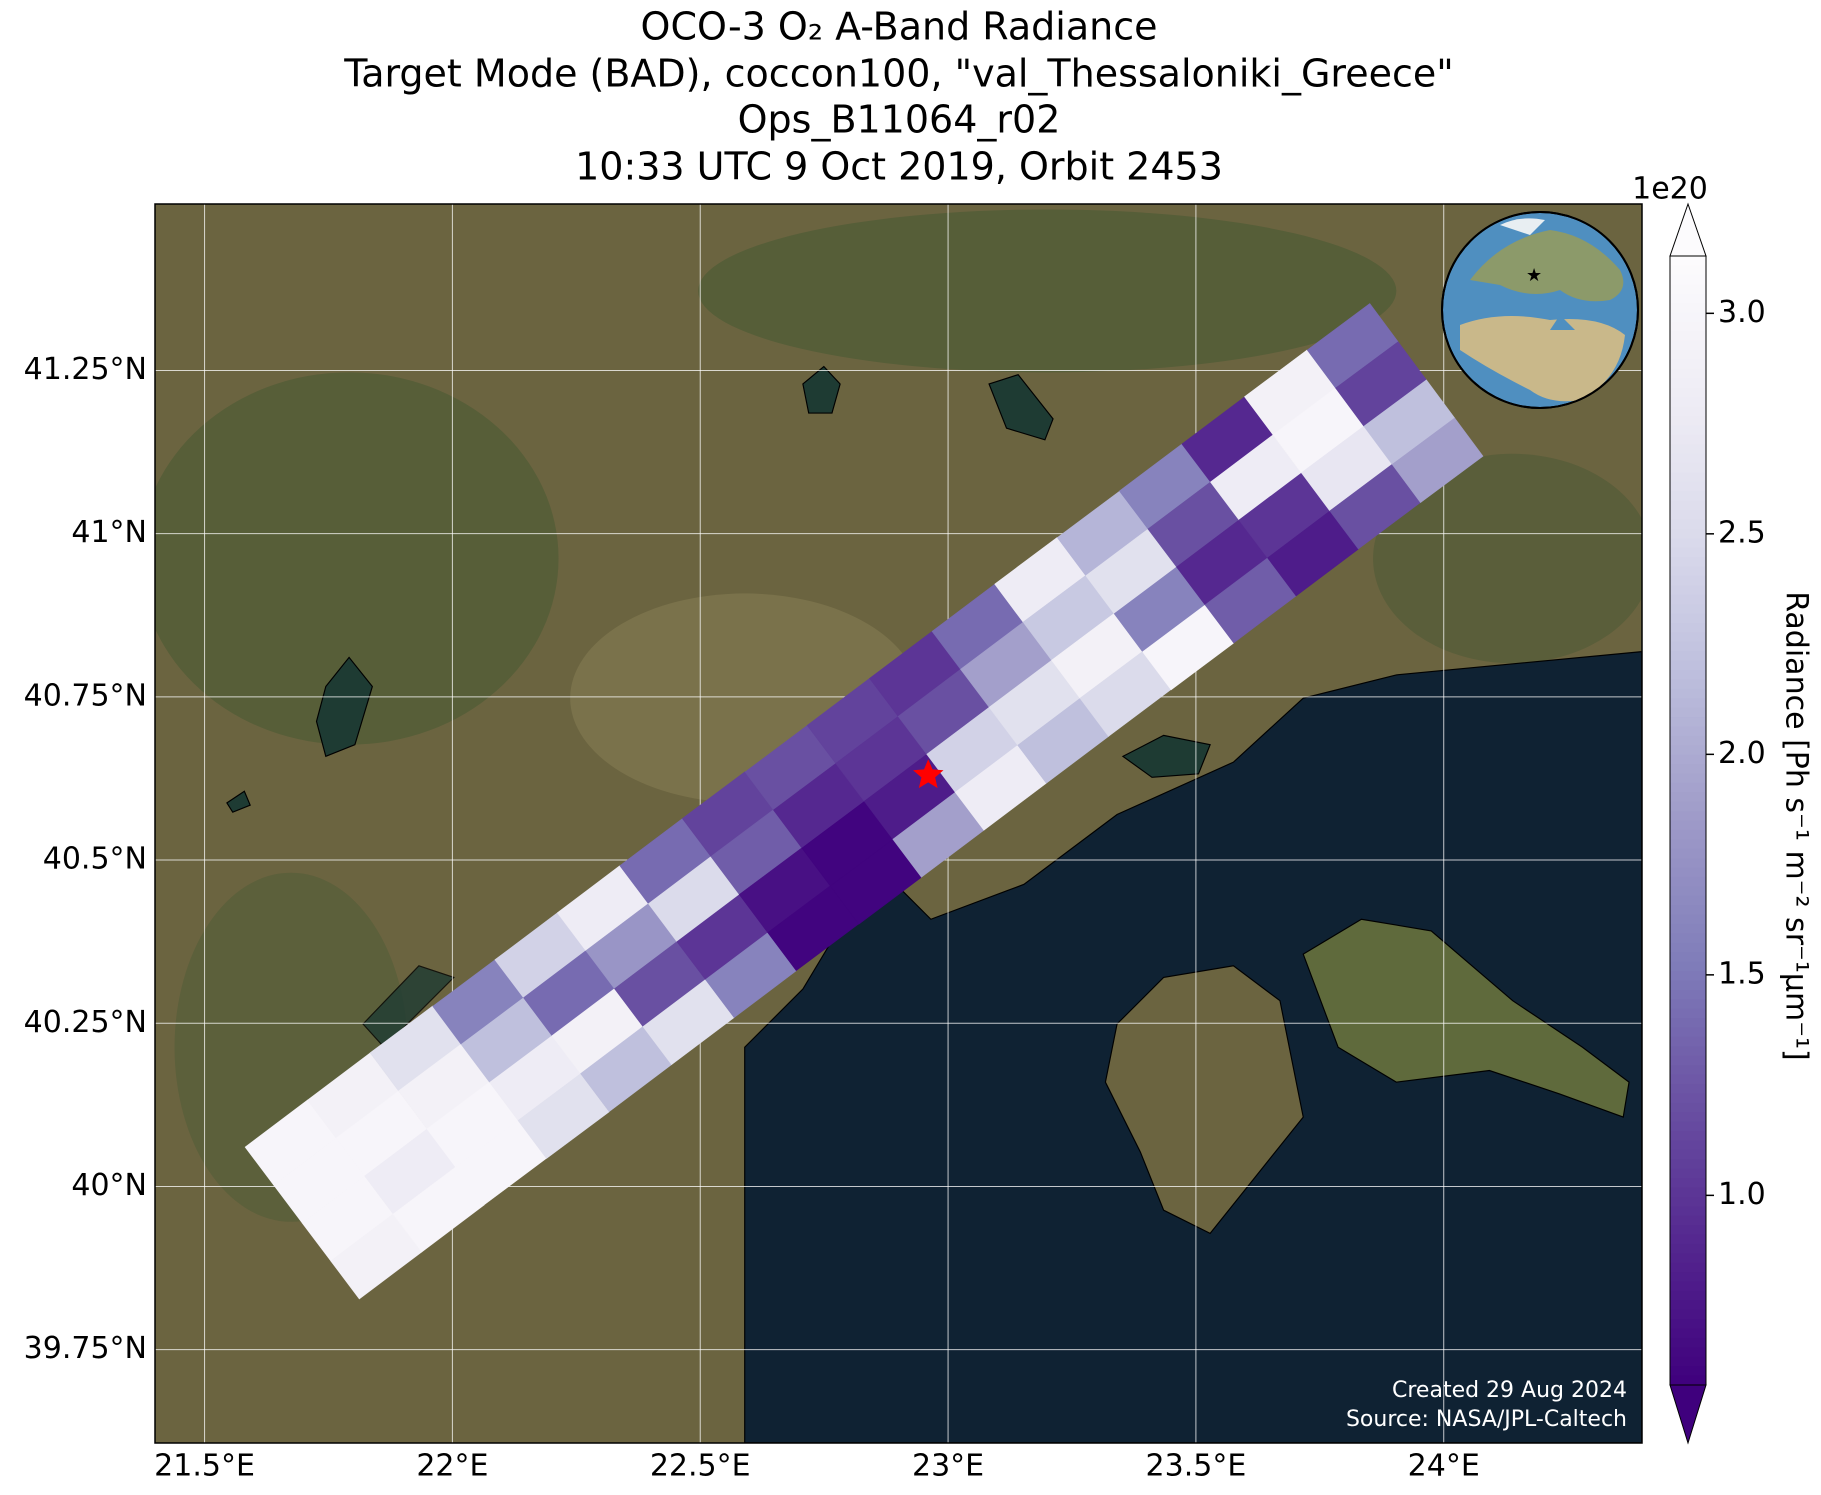  What do you see at coordinates (899, 120) in the screenshot?
I see `title-line: Ops_B11064_r02` at bounding box center [899, 120].